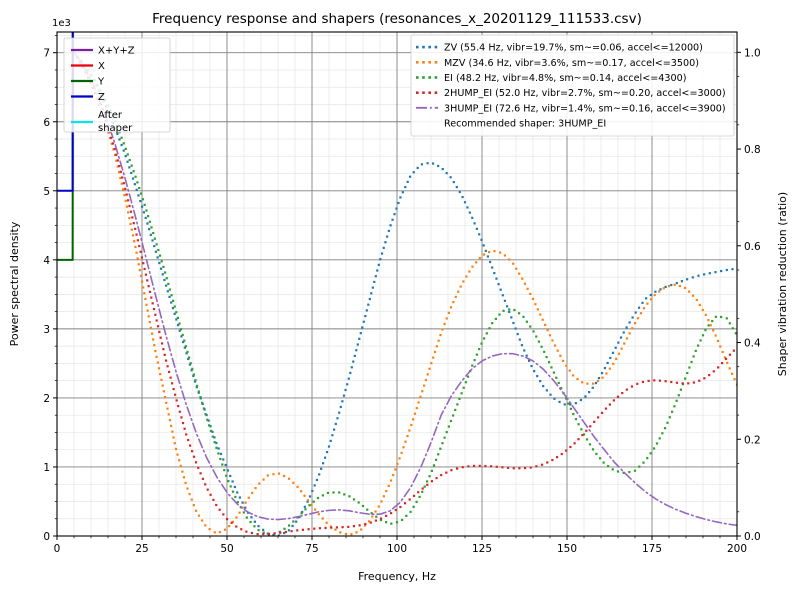 Image resolution: width=800 pixels, height=600 pixels. I want to click on x-tick-label: 150, so click(567, 549).